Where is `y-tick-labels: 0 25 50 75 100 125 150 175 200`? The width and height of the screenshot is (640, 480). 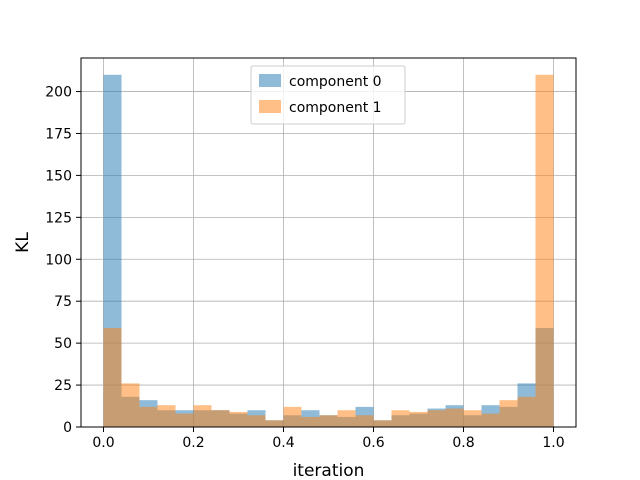 y-tick-labels: 0 25 50 75 100 125 150 175 200 is located at coordinates (58, 260).